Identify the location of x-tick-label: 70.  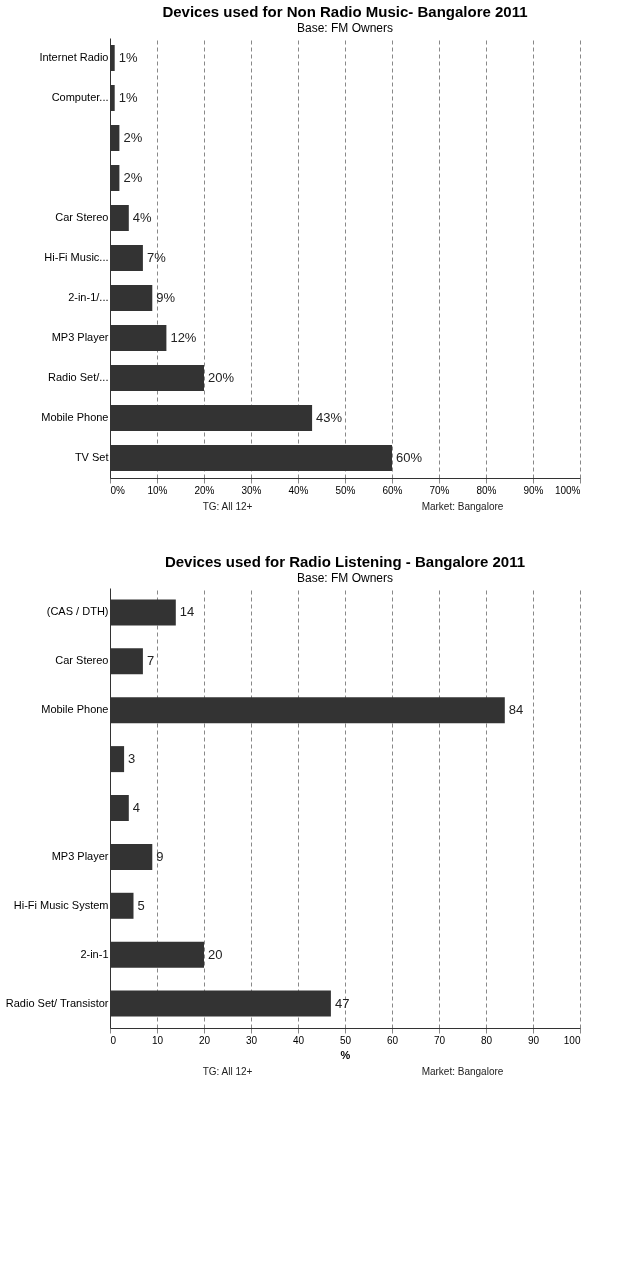
(439, 1040).